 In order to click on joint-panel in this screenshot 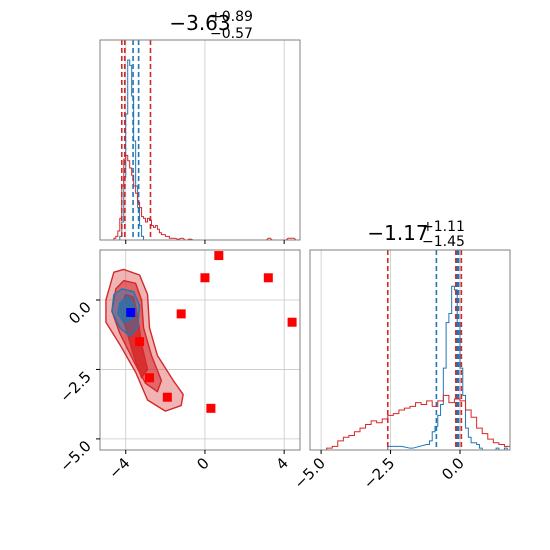, I will do `click(198, 351)`.